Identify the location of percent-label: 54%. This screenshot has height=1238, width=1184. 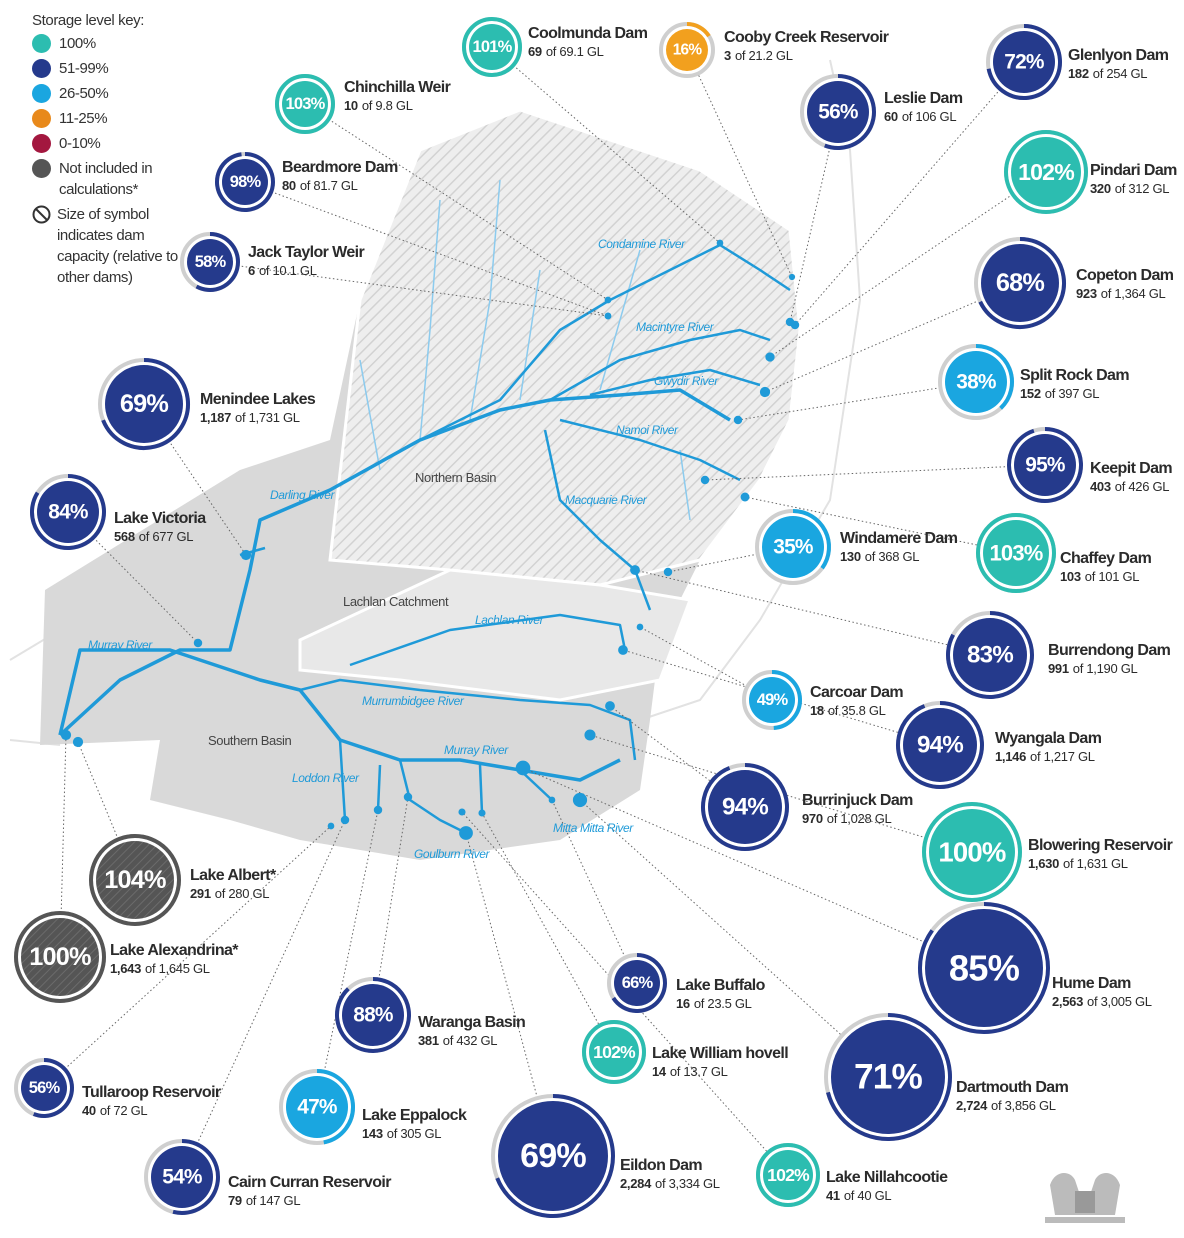
(182, 1177).